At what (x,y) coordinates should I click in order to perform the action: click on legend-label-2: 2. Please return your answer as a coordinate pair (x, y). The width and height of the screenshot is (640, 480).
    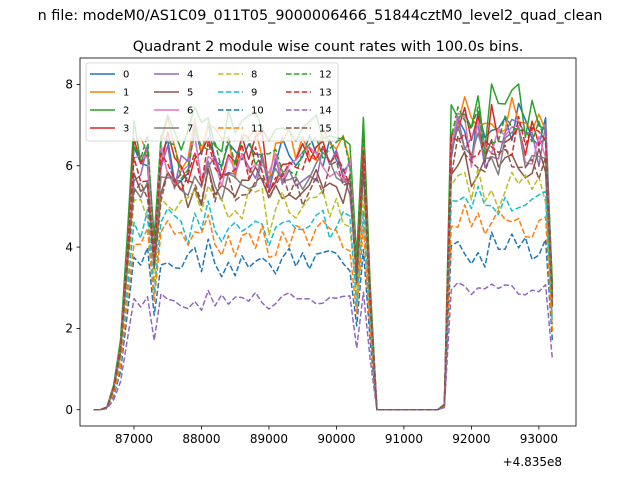
    Looking at the image, I should click on (126, 111).